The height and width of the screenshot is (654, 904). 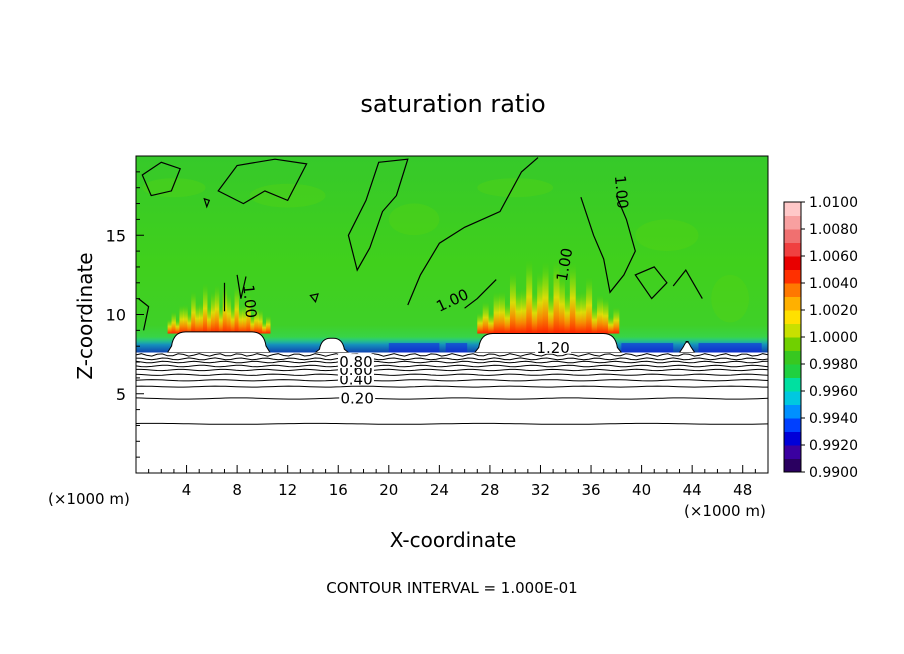 What do you see at coordinates (641, 490) in the screenshot?
I see `x-tick-label: 40` at bounding box center [641, 490].